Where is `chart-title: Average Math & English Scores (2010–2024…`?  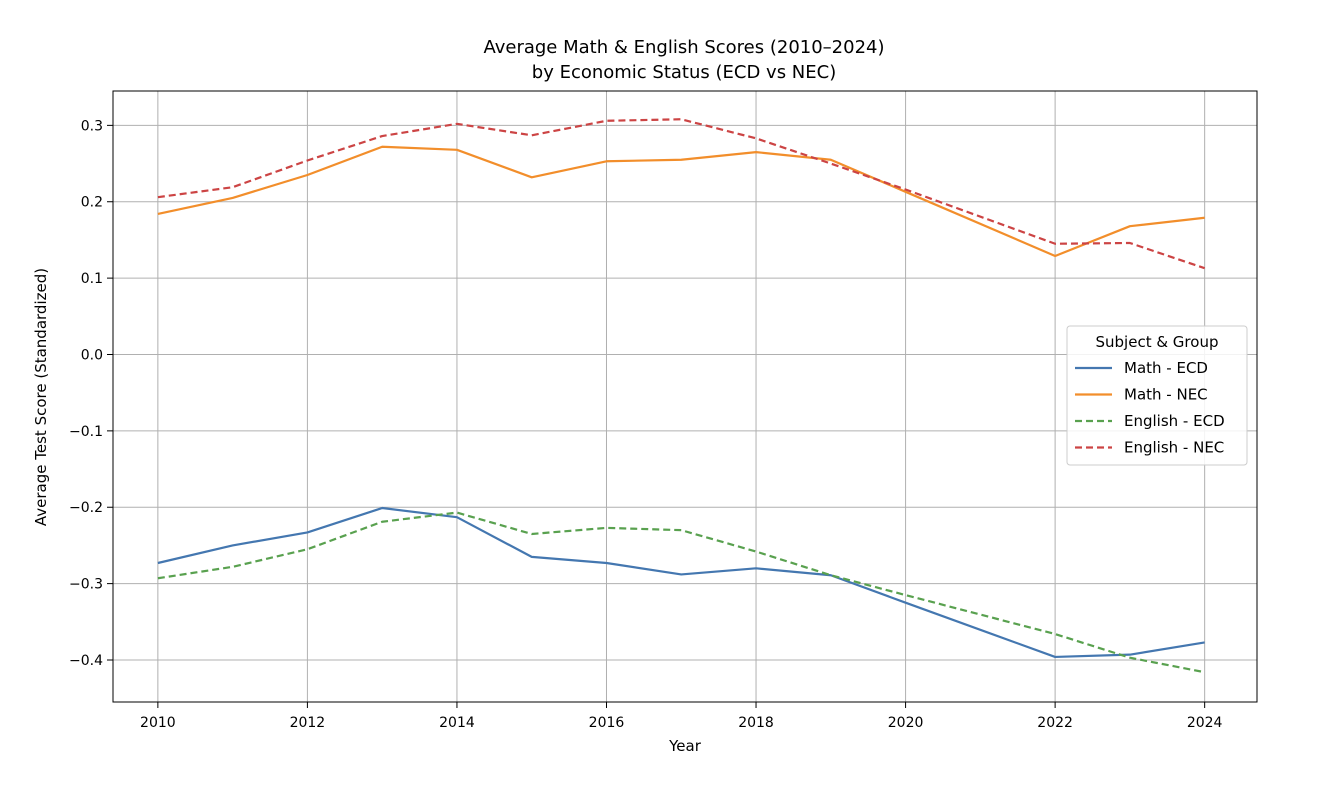
chart-title: Average Math & English Scores (2010–2024… is located at coordinates (683, 47).